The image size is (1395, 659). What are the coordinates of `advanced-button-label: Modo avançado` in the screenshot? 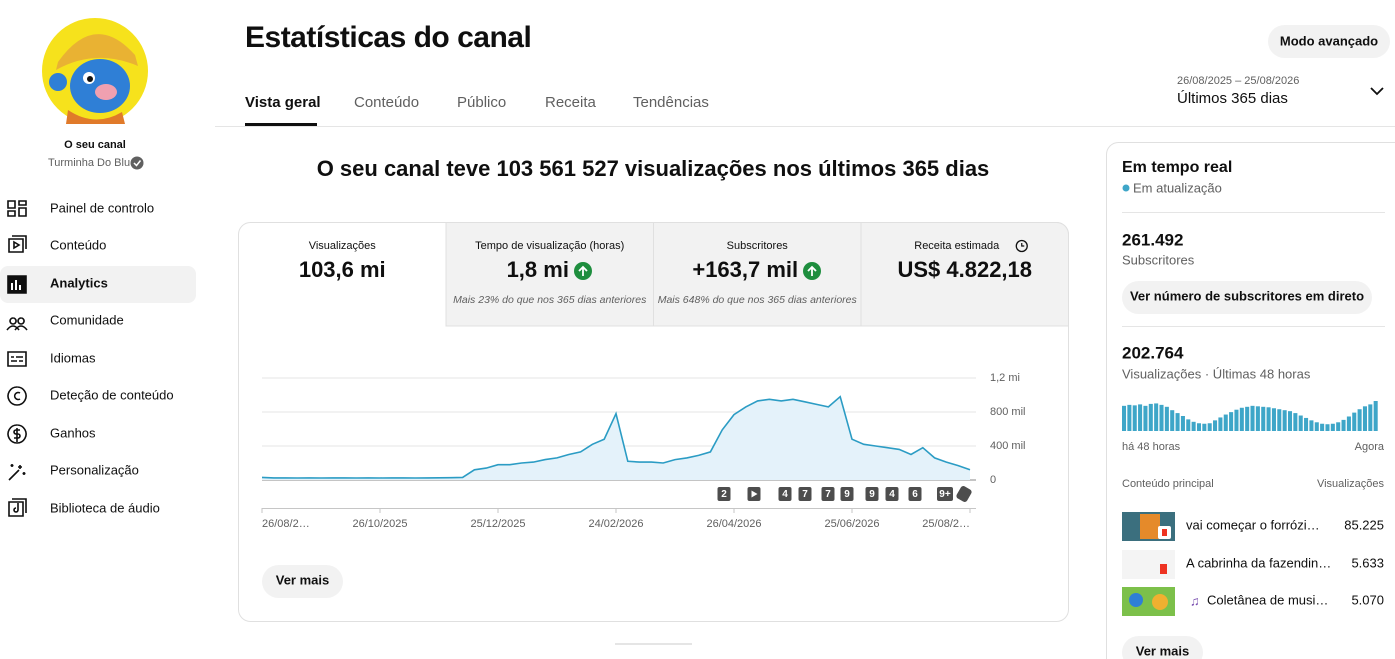 It's located at (1329, 40).